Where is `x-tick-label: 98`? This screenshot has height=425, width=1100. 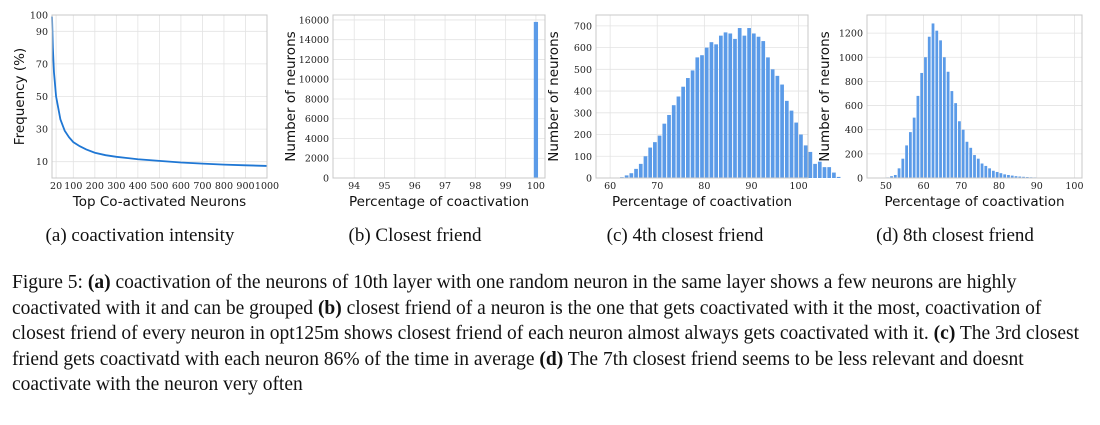
x-tick-label: 98 is located at coordinates (475, 186).